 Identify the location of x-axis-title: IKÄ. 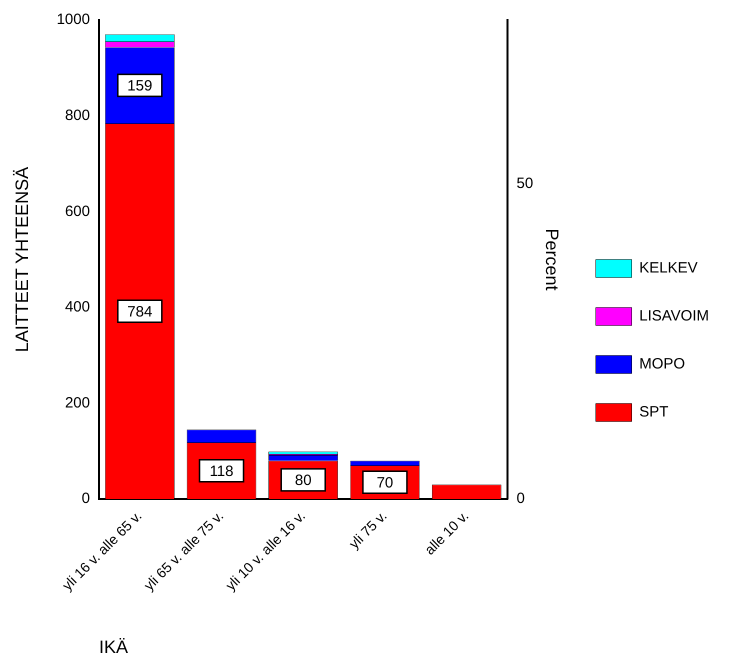
(113, 647).